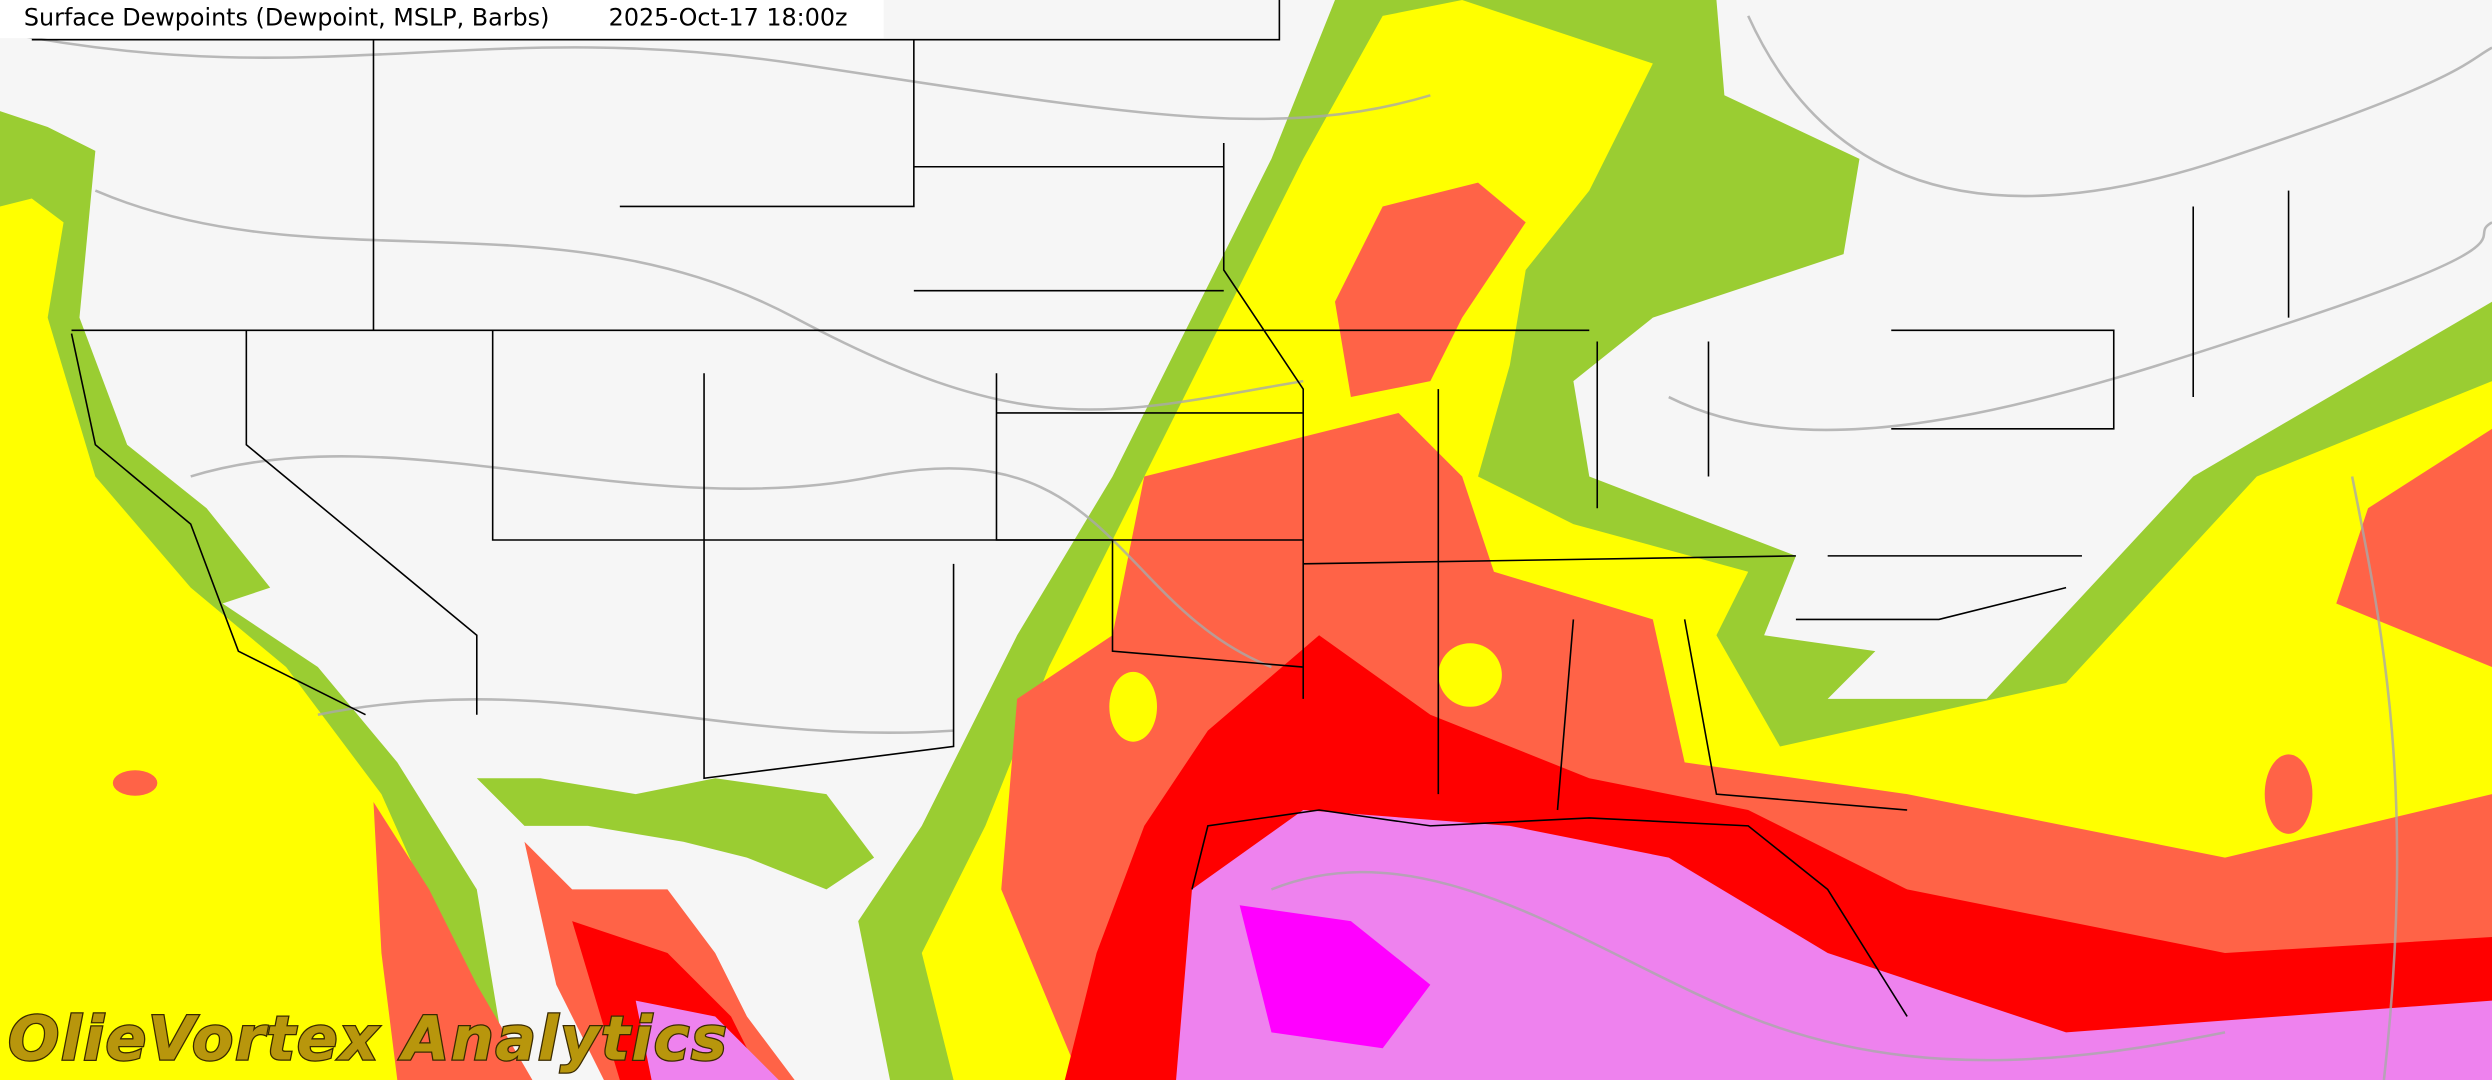 This screenshot has width=2492, height=1080. Describe the element at coordinates (368, 1039) in the screenshot. I see `watermark: OlieVortex Analytics` at that location.